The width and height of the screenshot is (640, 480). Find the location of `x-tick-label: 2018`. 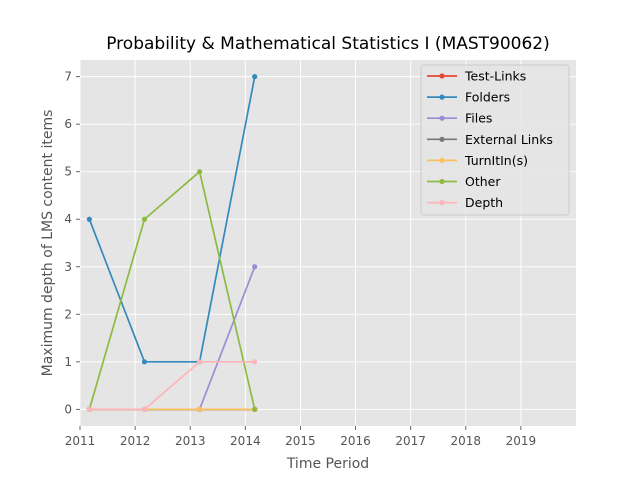

x-tick-label: 2018 is located at coordinates (466, 441).